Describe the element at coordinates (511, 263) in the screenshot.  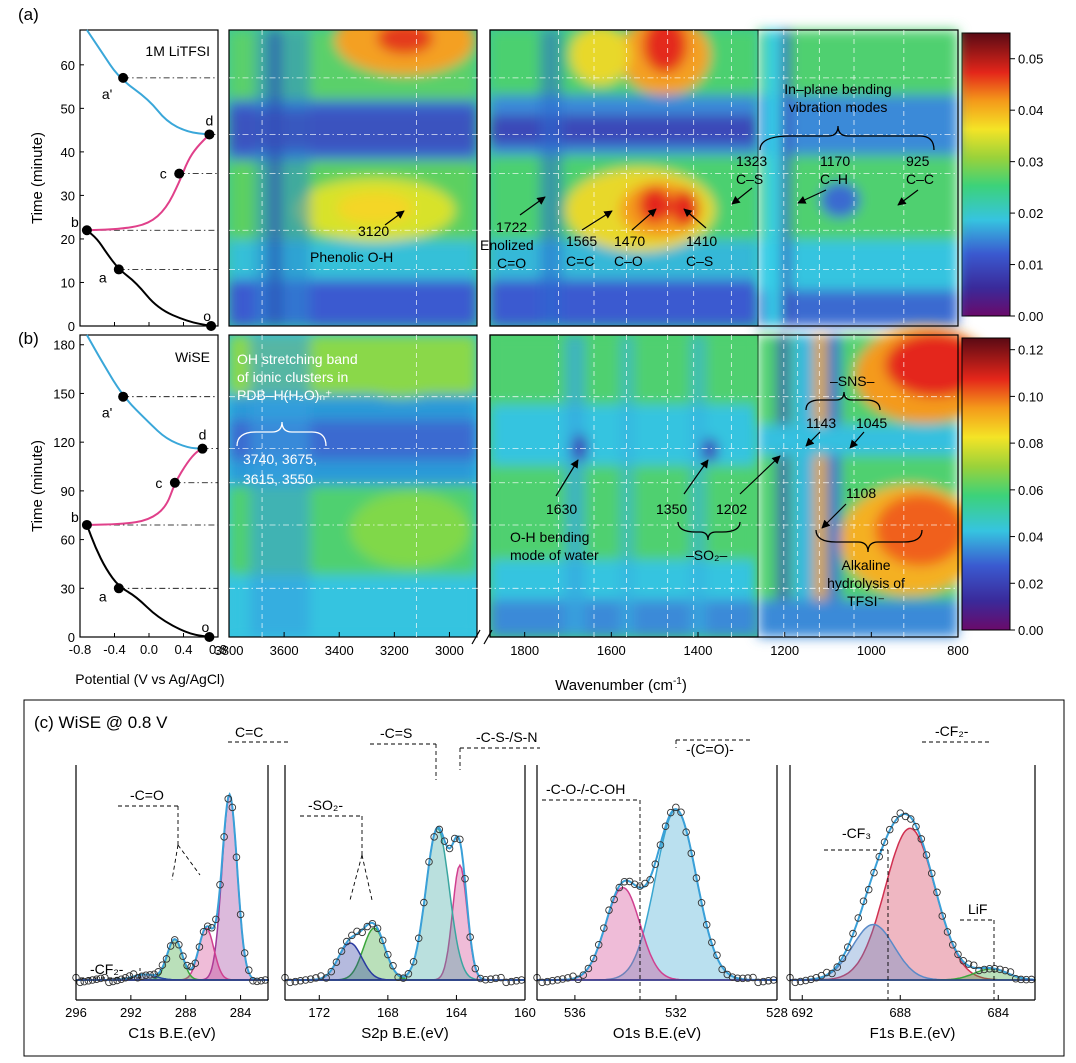
I see `ann-enol-2: C=O` at that location.